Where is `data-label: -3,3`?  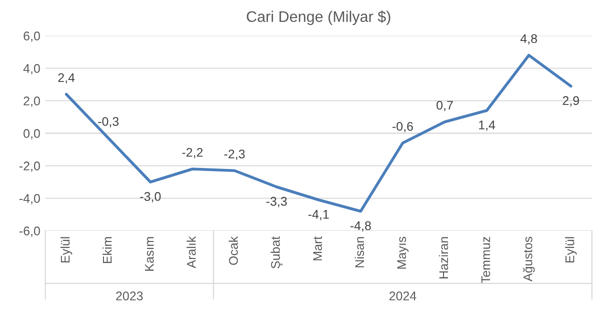 data-label: -3,3 is located at coordinates (276, 202).